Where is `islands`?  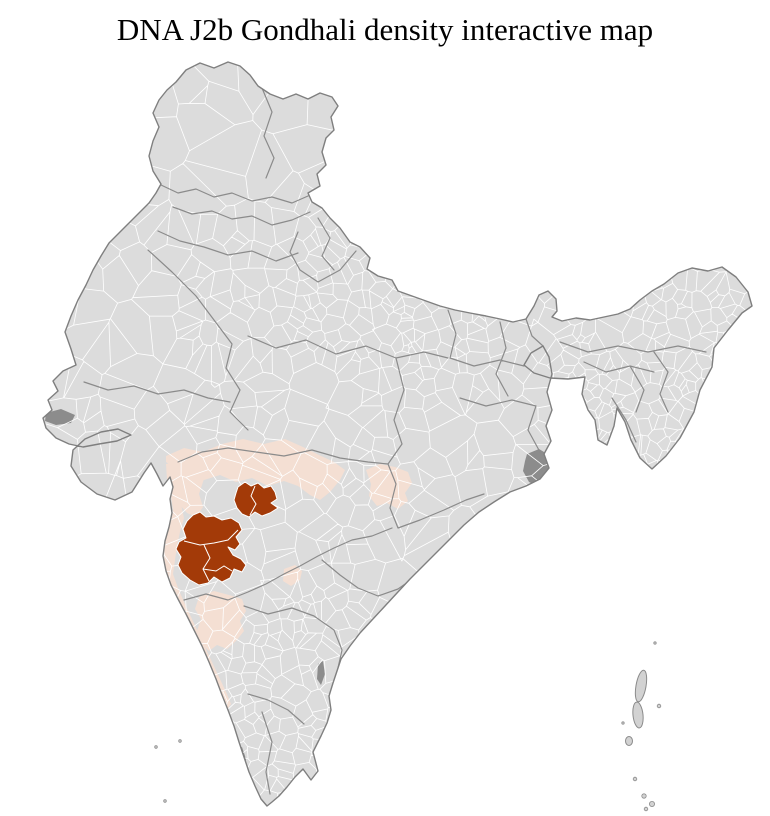
islands is located at coordinates (408, 726).